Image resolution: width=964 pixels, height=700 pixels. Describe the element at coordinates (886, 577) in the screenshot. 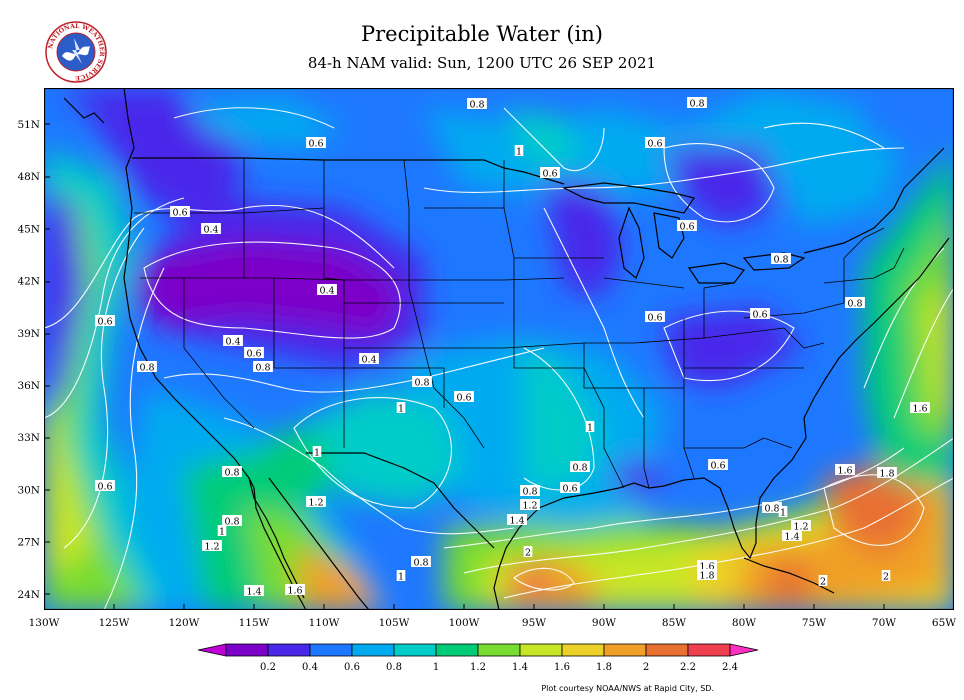

I see `svg-text: 2` at that location.